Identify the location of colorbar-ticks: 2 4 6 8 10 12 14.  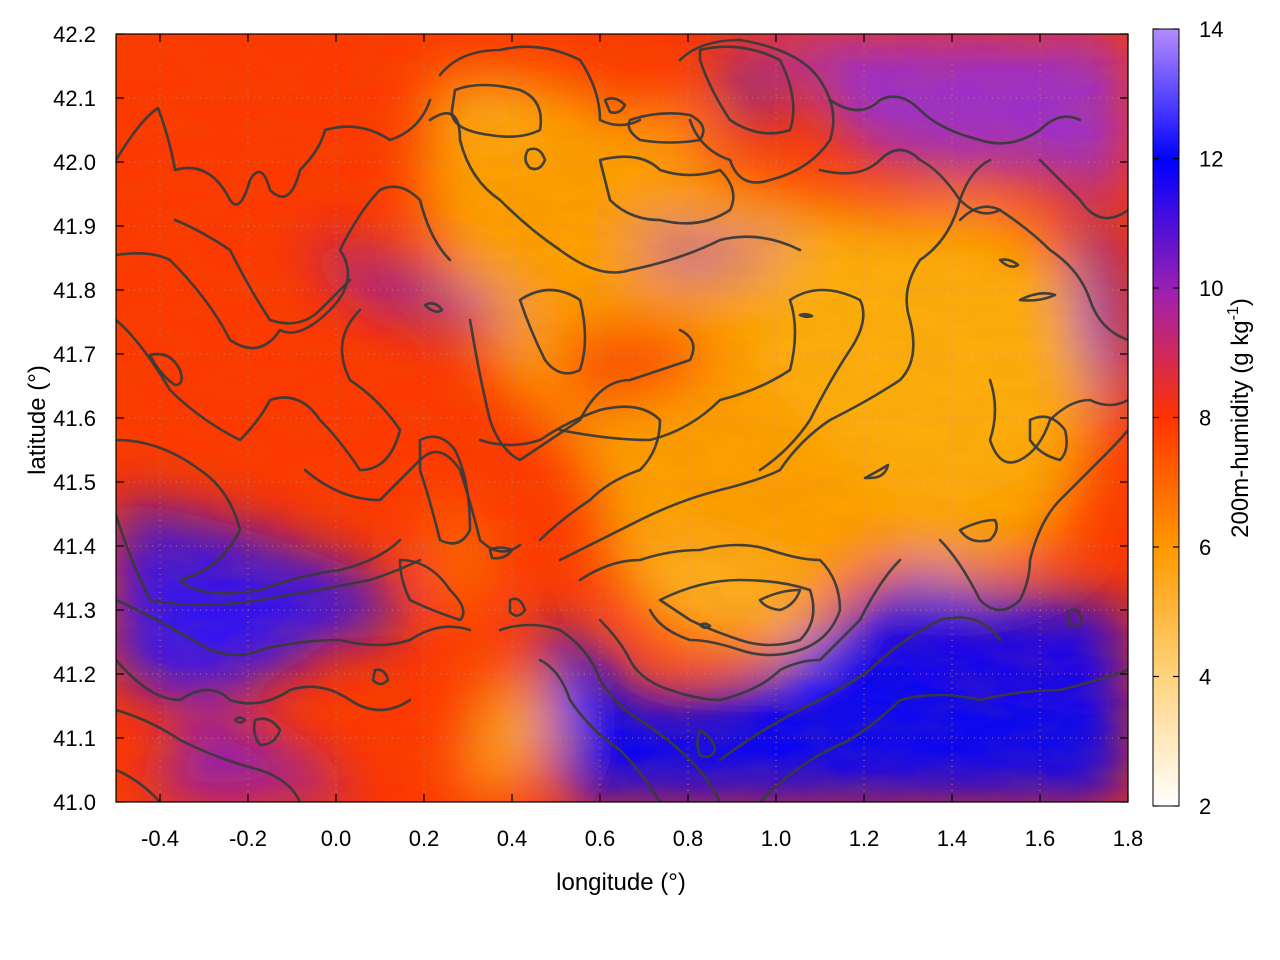
(1188, 418).